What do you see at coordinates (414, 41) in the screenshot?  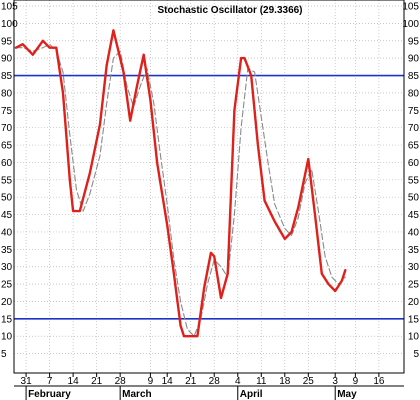 I see `y-tick-label-right-95: 95` at bounding box center [414, 41].